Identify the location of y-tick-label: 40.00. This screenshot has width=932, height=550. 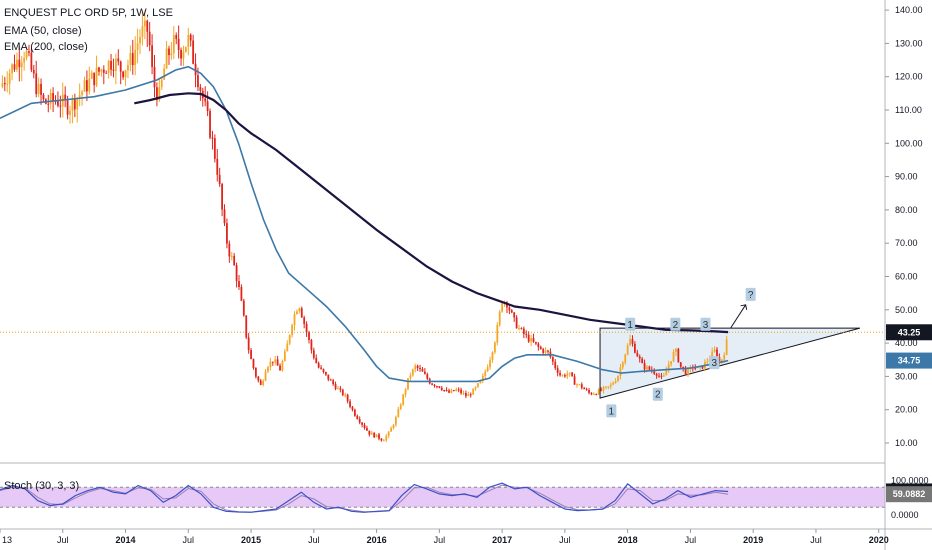
(906, 343).